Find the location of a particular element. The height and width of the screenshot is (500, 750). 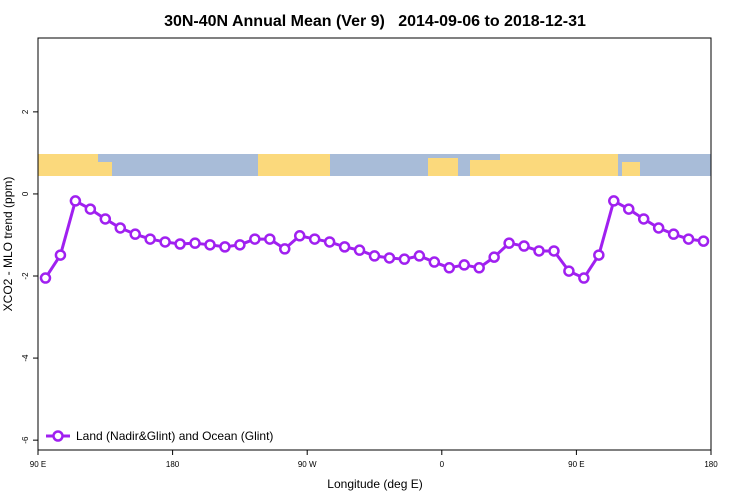

series-line is located at coordinates (374, 239).